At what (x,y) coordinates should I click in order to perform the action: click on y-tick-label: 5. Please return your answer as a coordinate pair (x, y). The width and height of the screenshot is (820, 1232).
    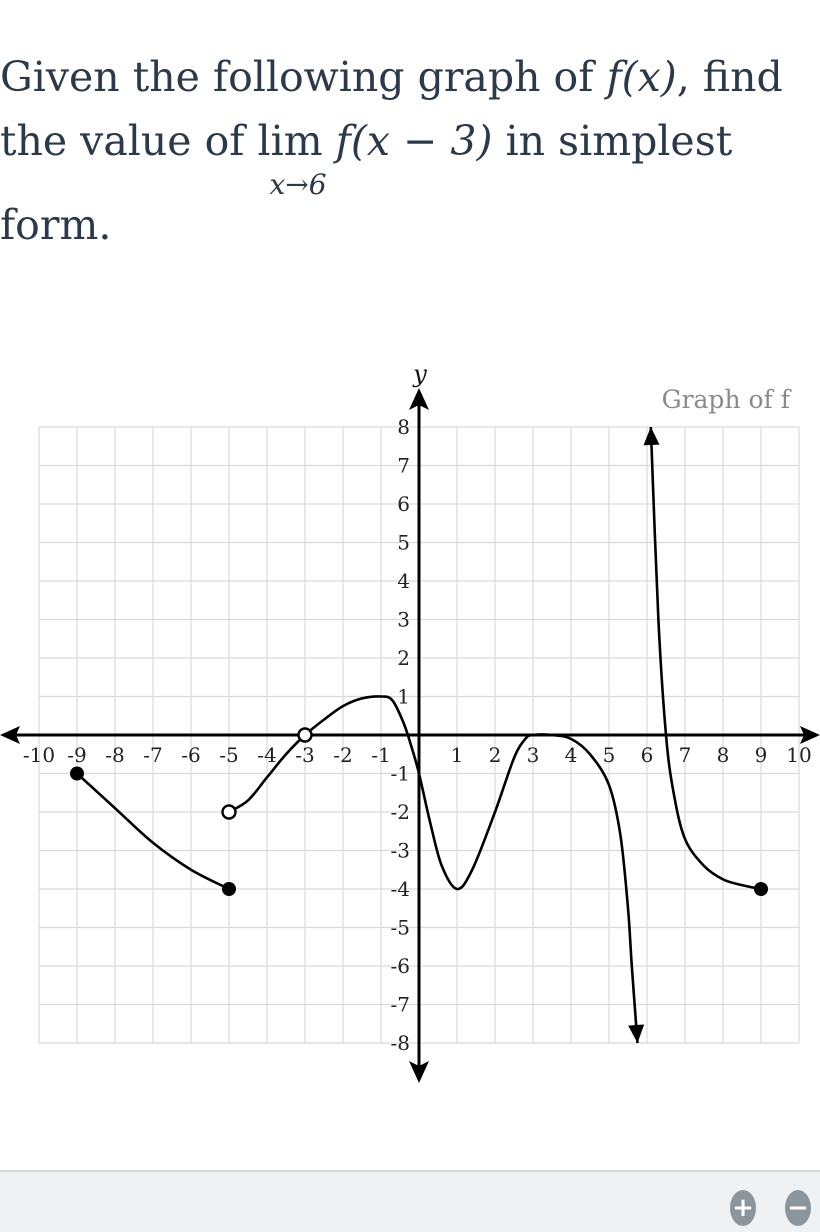
    Looking at the image, I should click on (403, 543).